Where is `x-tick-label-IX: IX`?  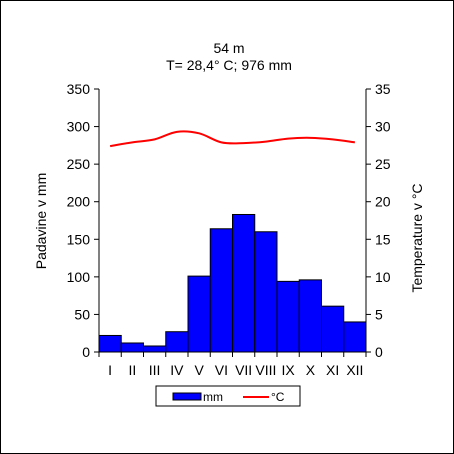
x-tick-label-IX: IX is located at coordinates (289, 370).